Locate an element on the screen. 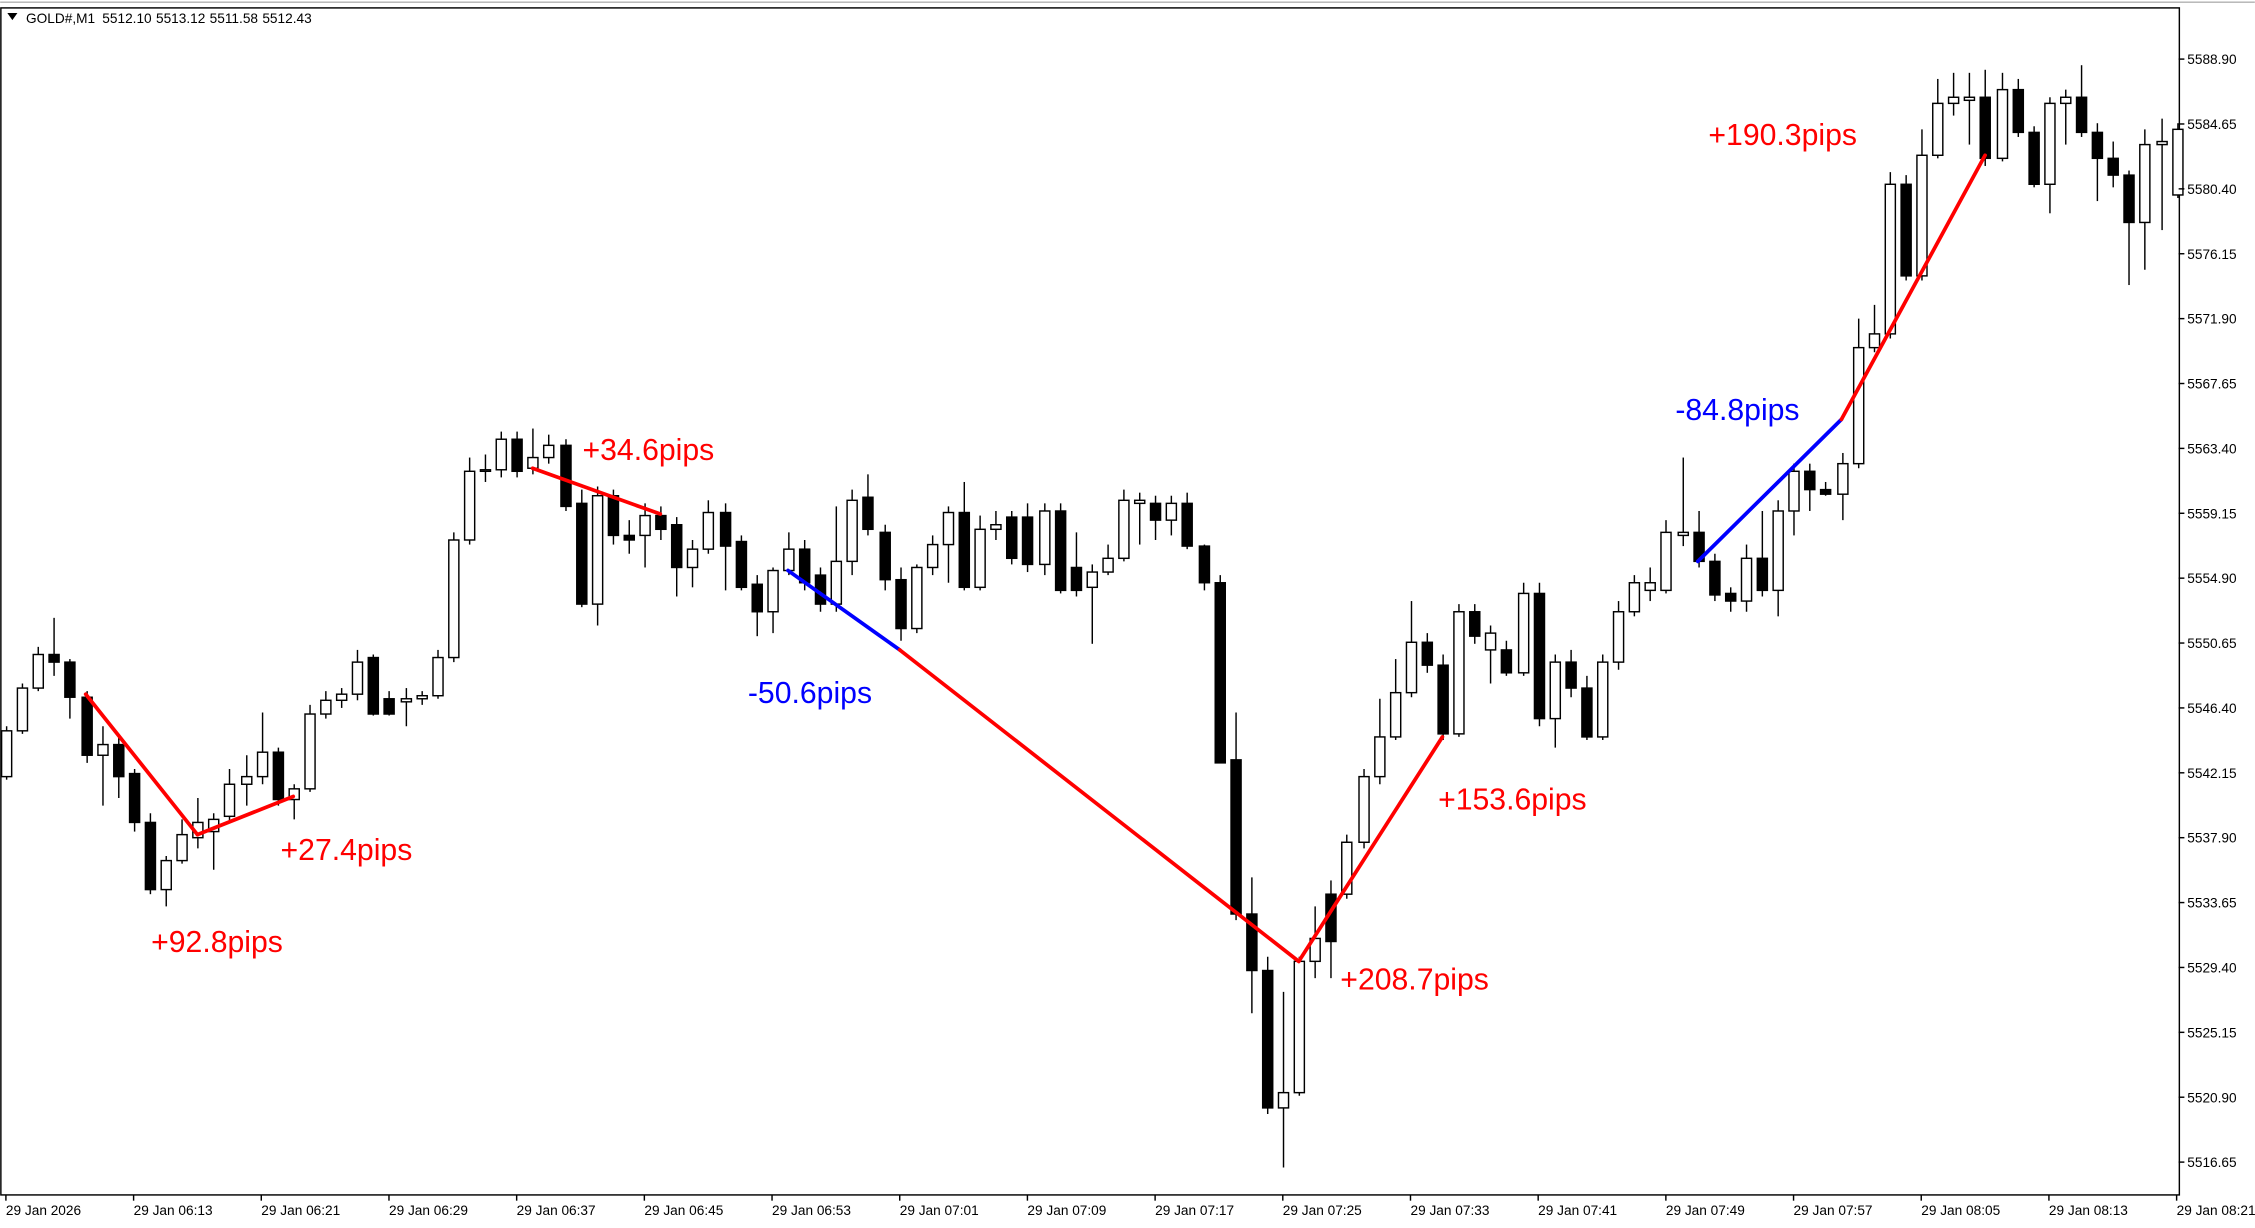 The width and height of the screenshot is (2255, 1228). x-tick-label: 29 Jan 06:29 is located at coordinates (428, 1210).